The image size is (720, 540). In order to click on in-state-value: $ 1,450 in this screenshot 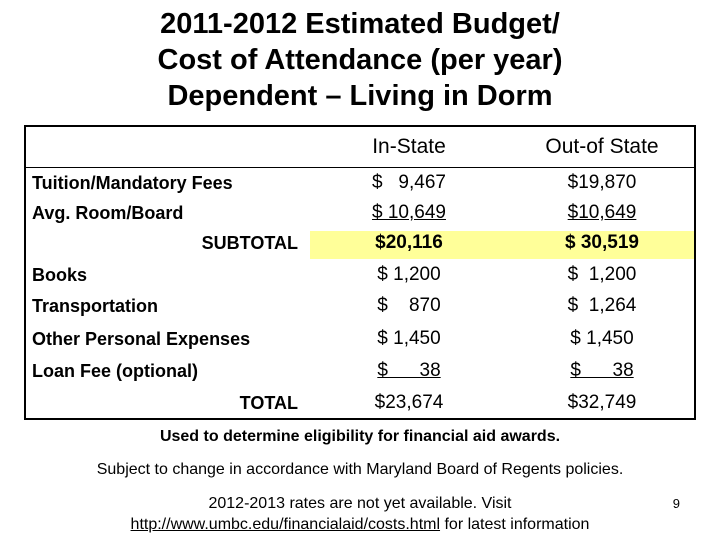, I will do `click(409, 338)`.